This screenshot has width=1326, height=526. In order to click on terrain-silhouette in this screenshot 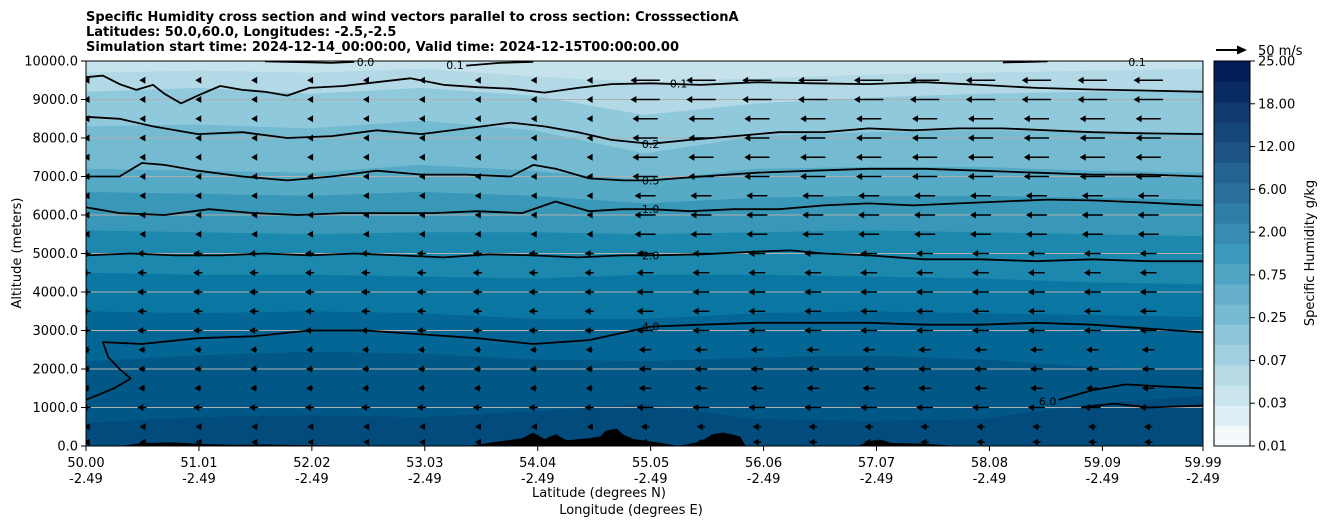, I will do `click(644, 437)`.